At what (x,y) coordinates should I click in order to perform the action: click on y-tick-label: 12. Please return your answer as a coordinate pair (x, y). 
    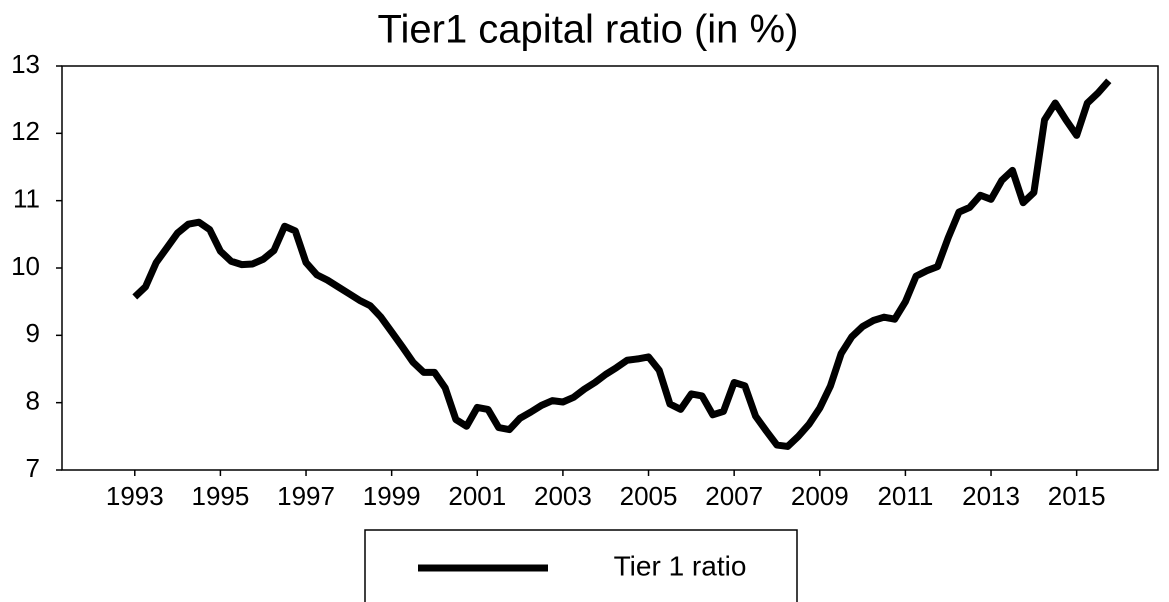
    Looking at the image, I should click on (25, 131).